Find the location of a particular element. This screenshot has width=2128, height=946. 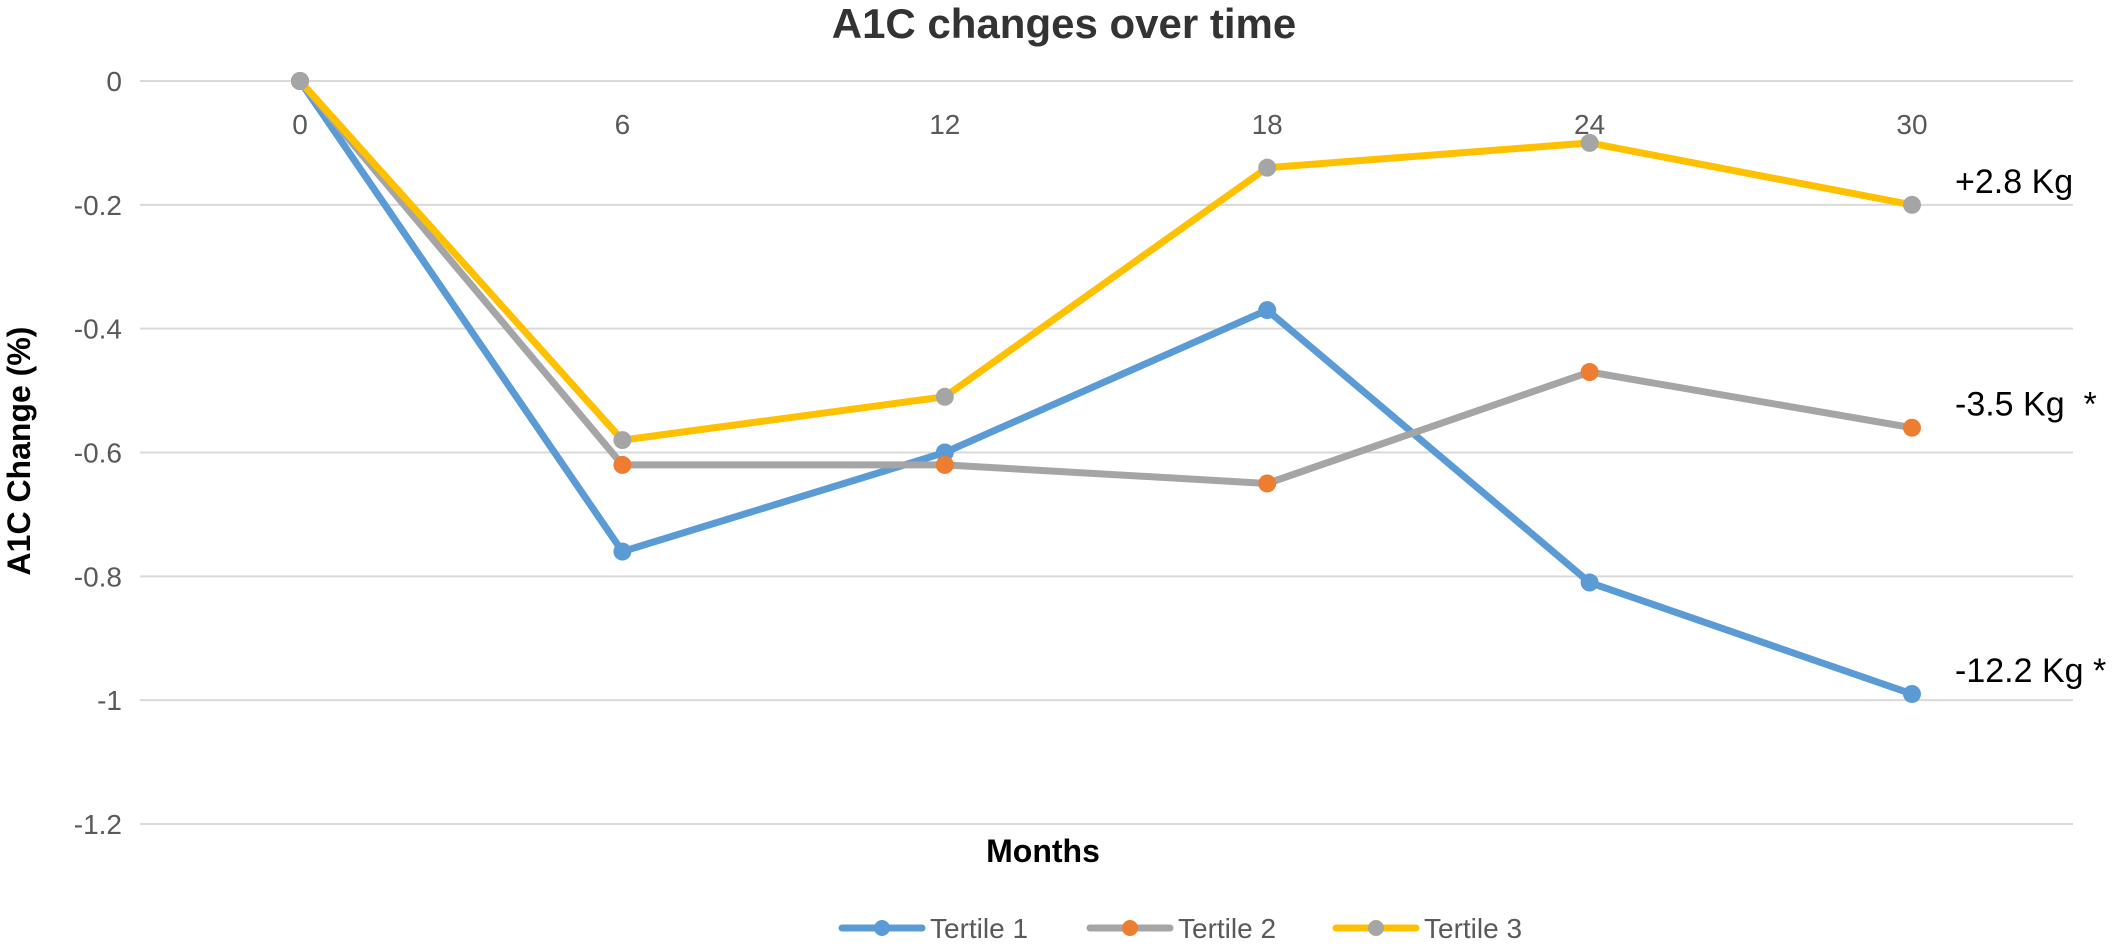

x-axis-tick-labels: 0 6 12 18 24 30 is located at coordinates (1109, 124).